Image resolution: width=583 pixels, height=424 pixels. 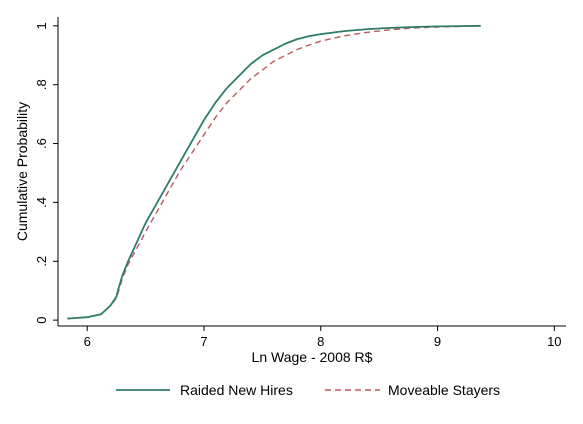 What do you see at coordinates (203, 341) in the screenshot?
I see `x-tick-label: 7` at bounding box center [203, 341].